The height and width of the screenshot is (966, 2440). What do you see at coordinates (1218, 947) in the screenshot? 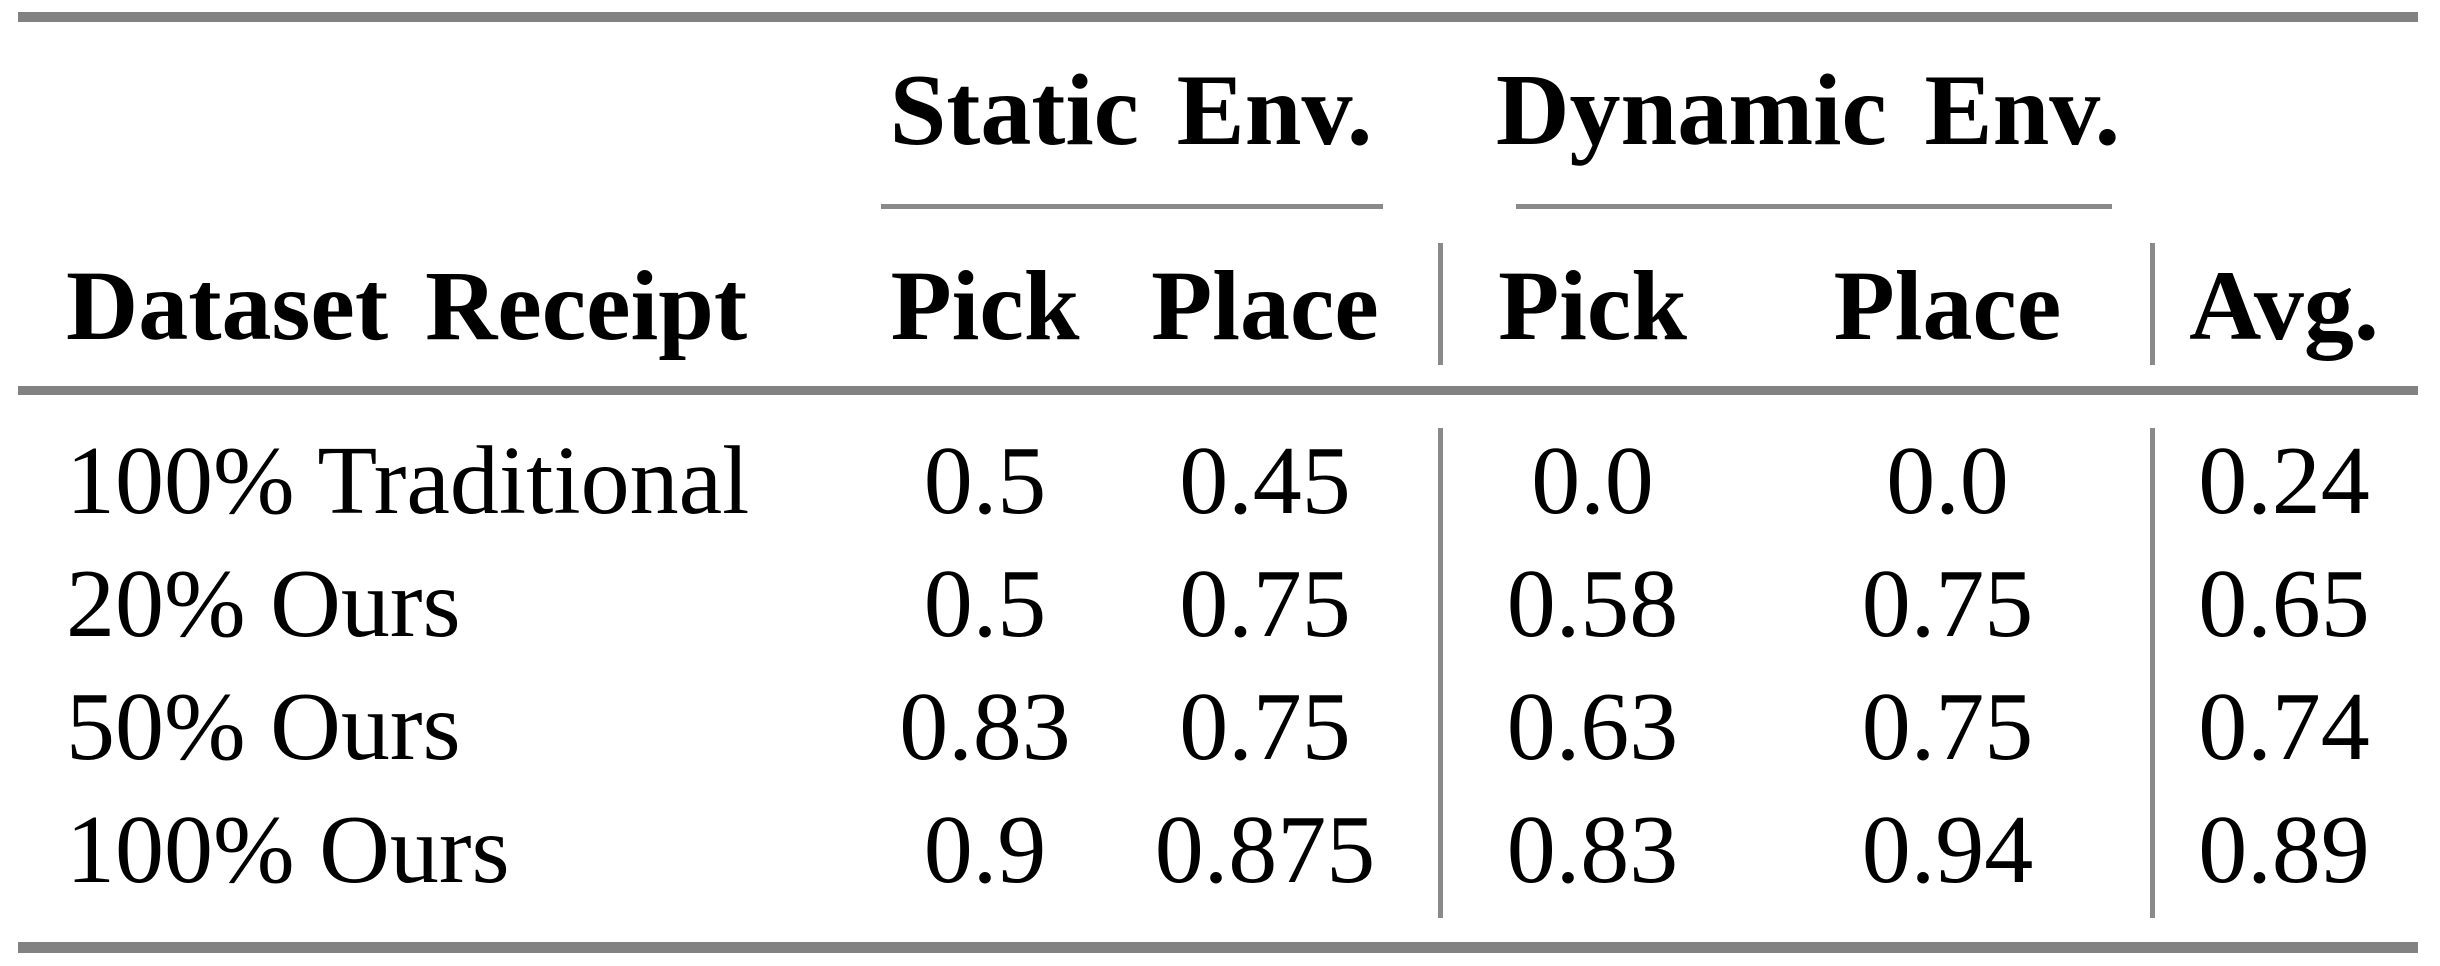
I see `table-bottom-rule` at bounding box center [1218, 947].